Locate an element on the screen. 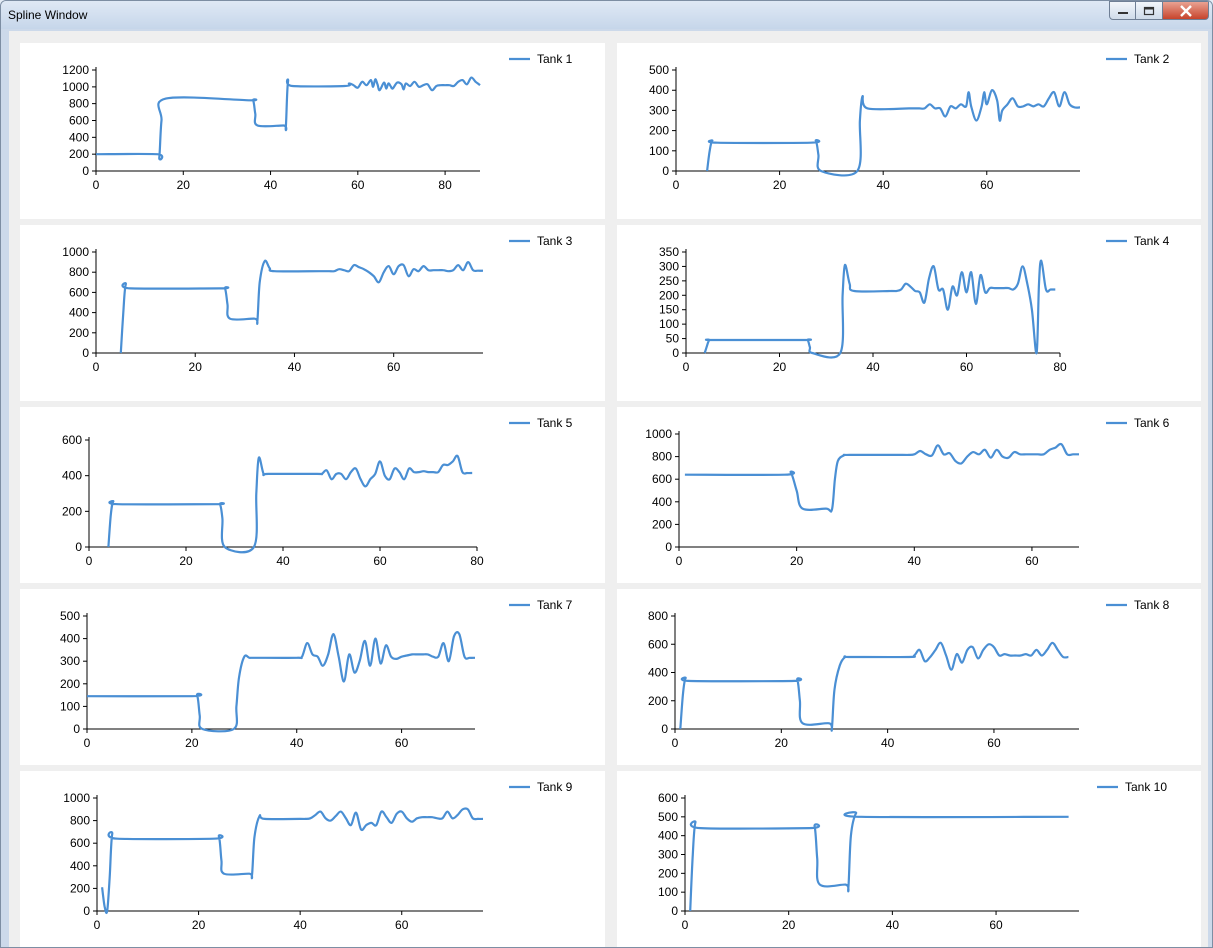 The image size is (1213, 948). legend-label: Tank 8 is located at coordinates (1152, 605).